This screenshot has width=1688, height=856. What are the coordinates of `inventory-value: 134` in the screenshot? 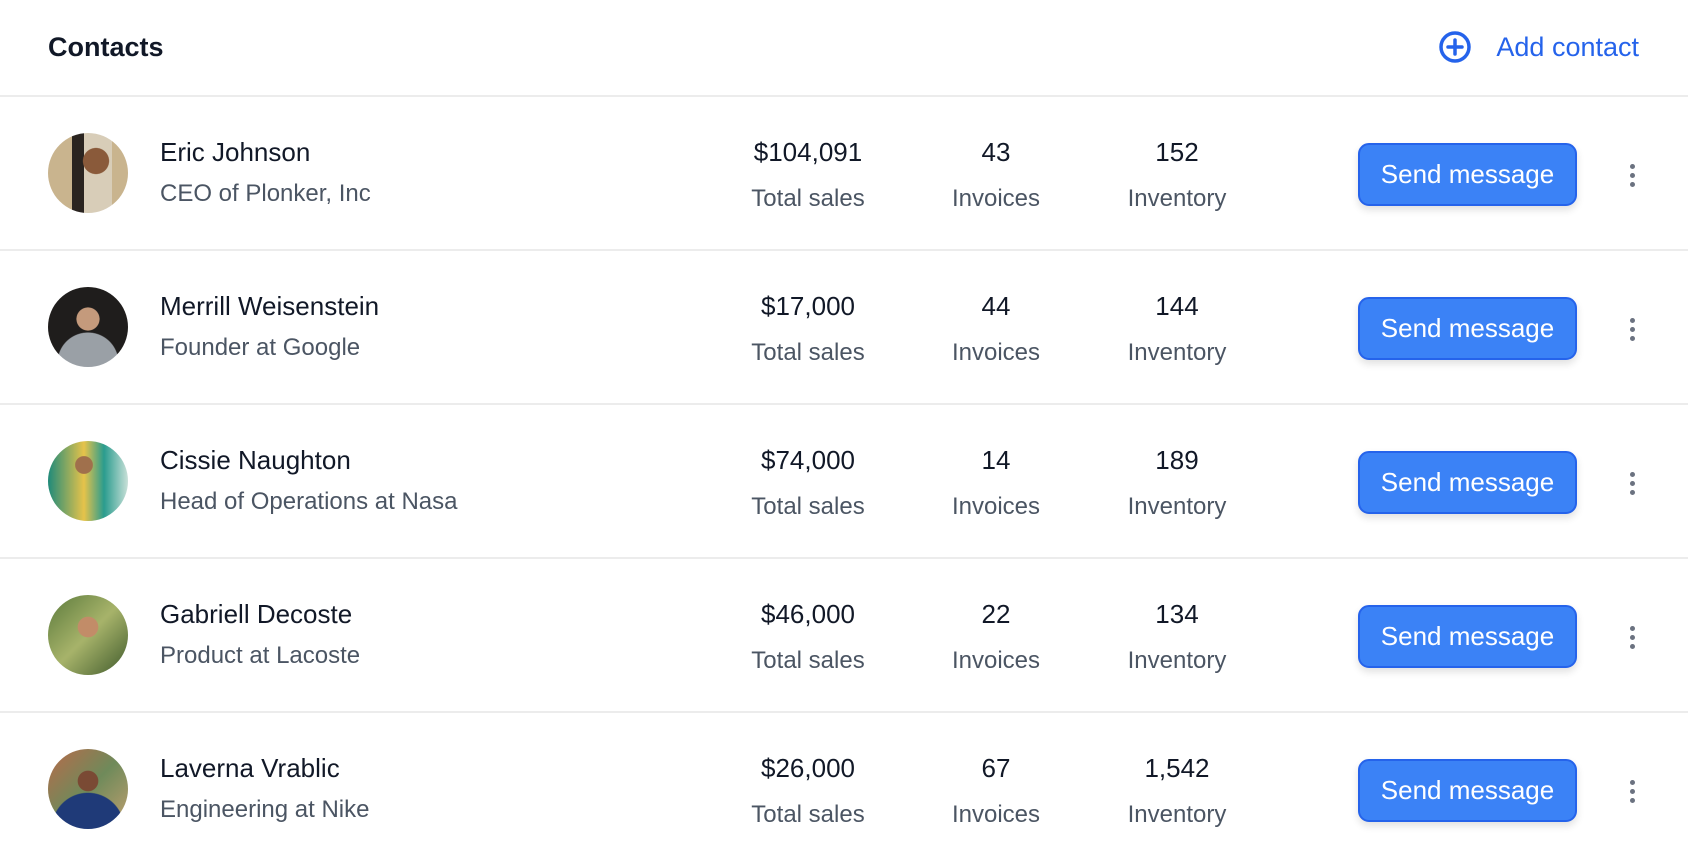 It's located at (1177, 614).